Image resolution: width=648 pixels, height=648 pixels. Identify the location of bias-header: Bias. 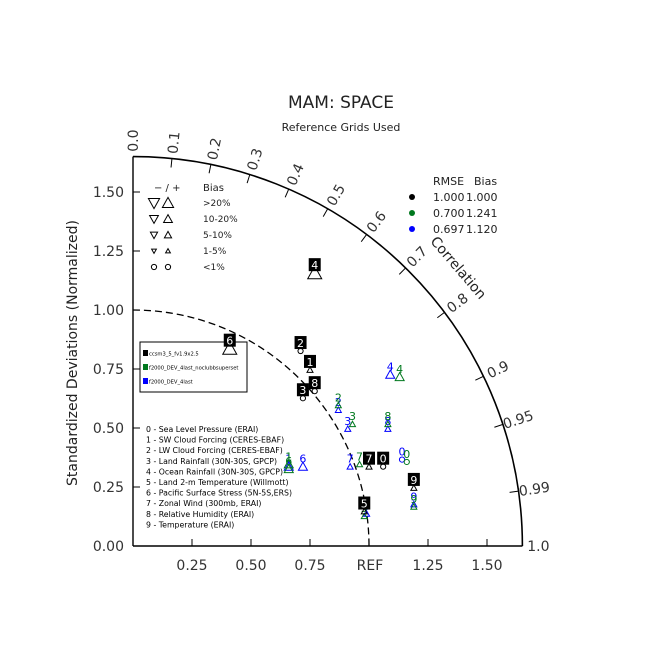
(485, 181).